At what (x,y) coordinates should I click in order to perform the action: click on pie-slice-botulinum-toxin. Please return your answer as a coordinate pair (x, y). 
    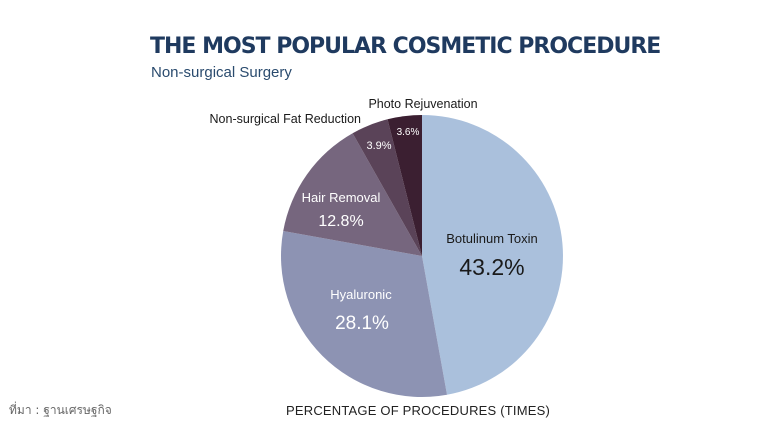
    Looking at the image, I should click on (492, 255).